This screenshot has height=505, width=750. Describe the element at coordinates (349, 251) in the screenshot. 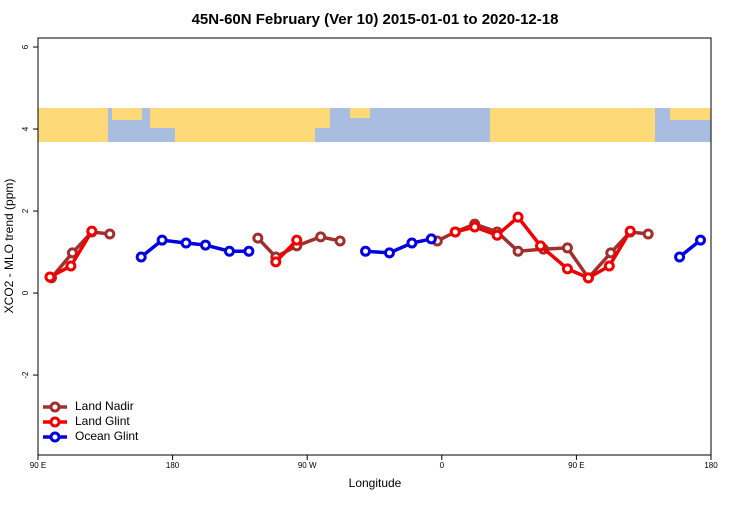

I see `series-line` at that location.